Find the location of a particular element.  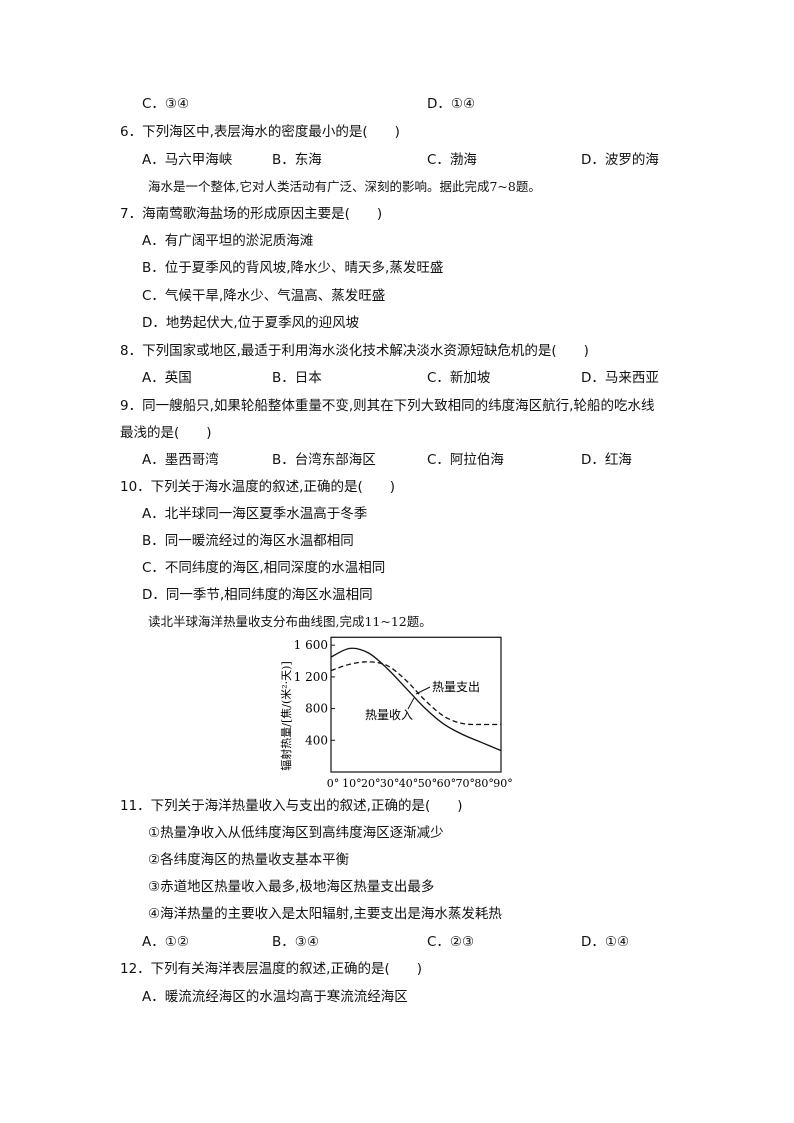

option-d: D．波罗的海 is located at coordinates (620, 160).